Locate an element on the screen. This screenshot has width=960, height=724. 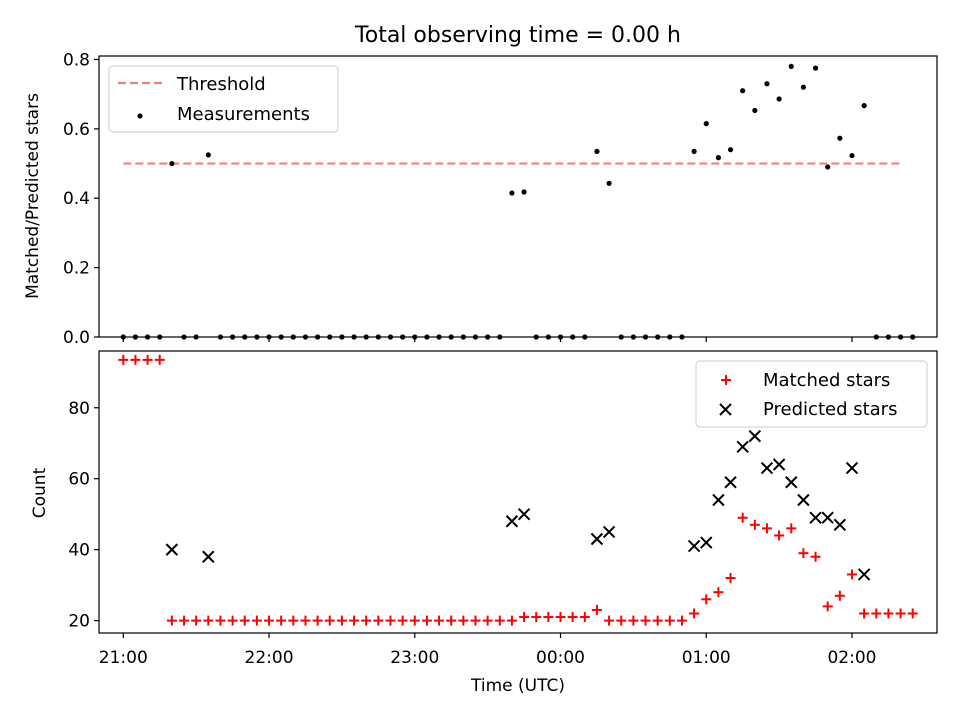
legend-predicted-swatch is located at coordinates (725, 409).